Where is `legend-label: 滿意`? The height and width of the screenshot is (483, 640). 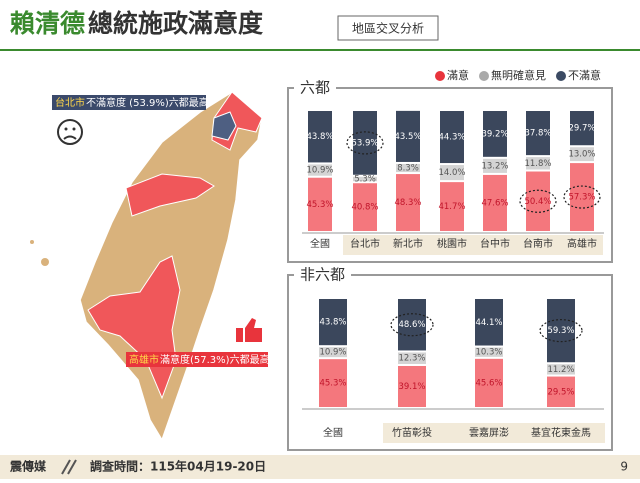 legend-label: 滿意 is located at coordinates (458, 75).